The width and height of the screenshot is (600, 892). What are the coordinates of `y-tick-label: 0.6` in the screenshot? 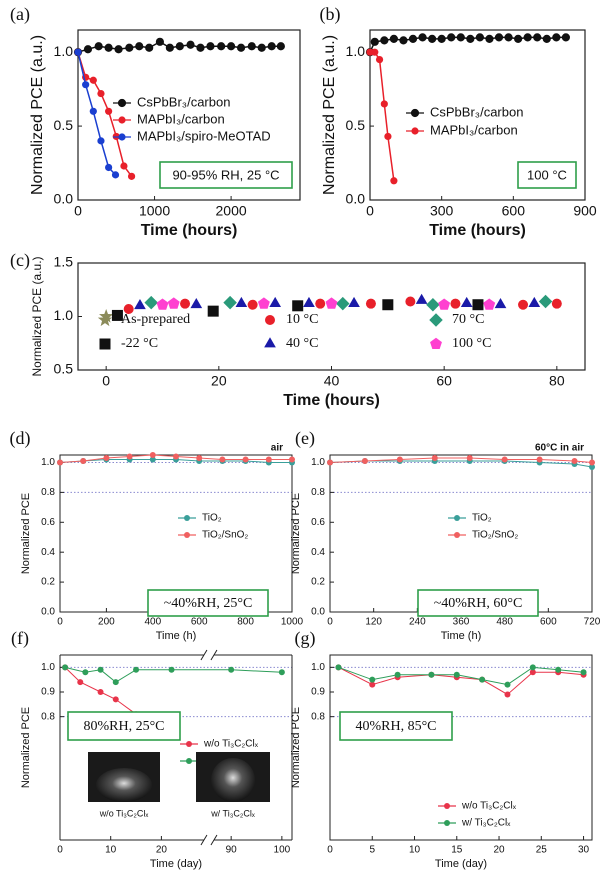 It's located at (48, 522).